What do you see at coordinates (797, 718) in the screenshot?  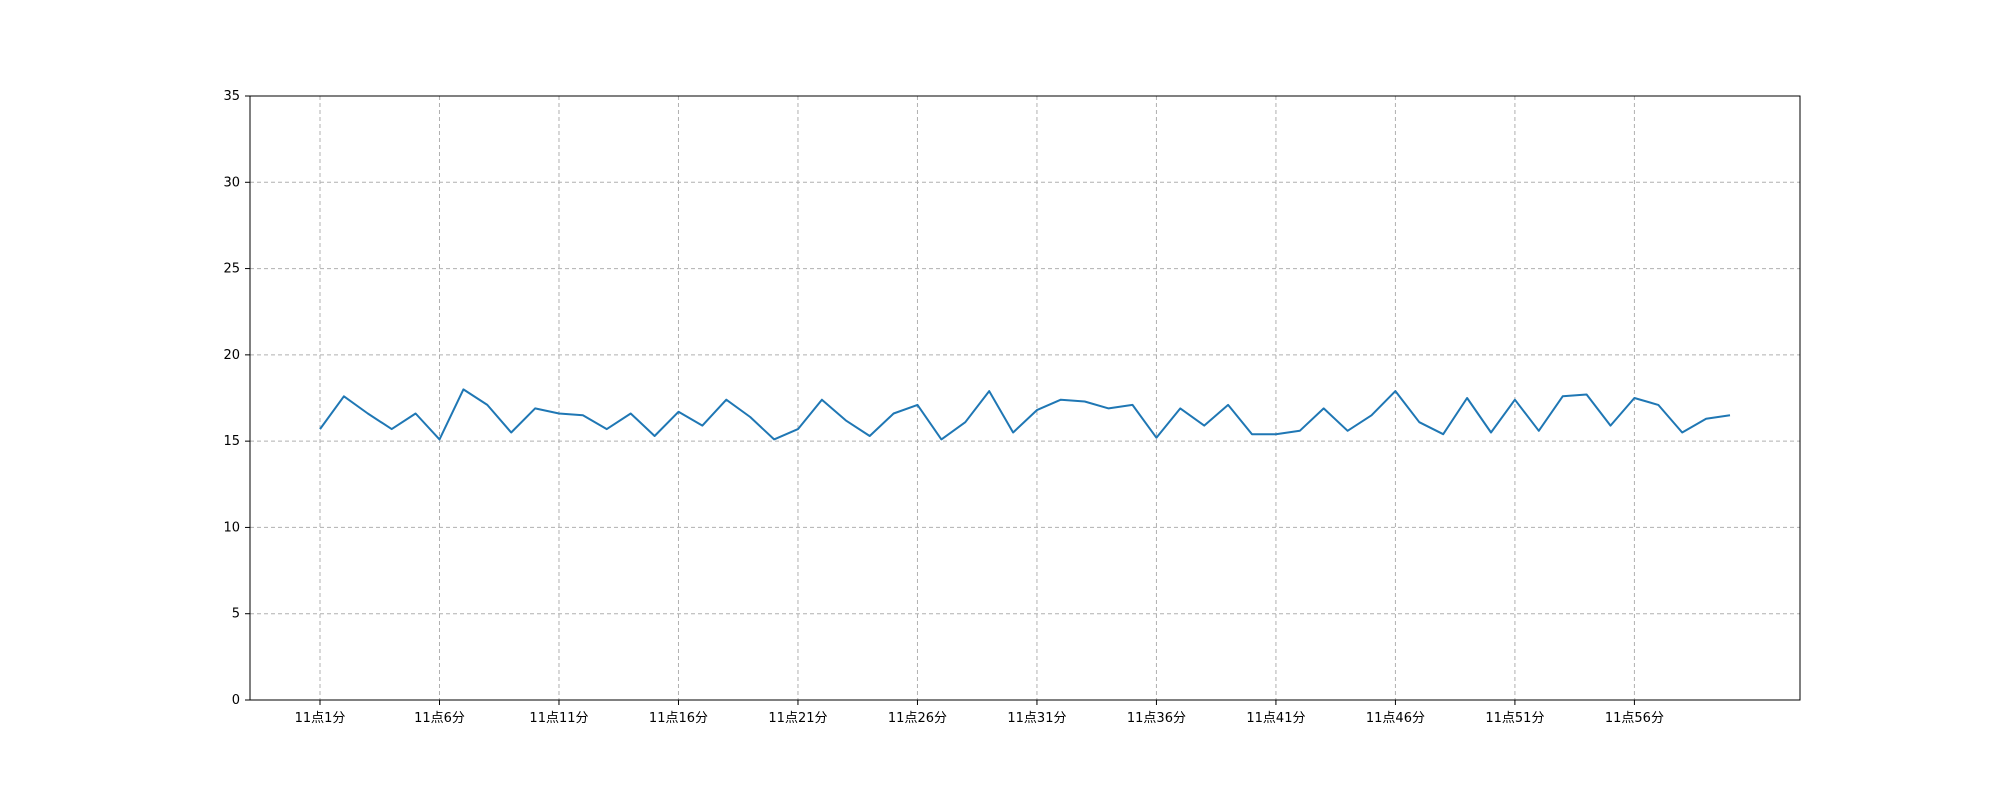 I see `x-tick-label: 11点21分` at bounding box center [797, 718].